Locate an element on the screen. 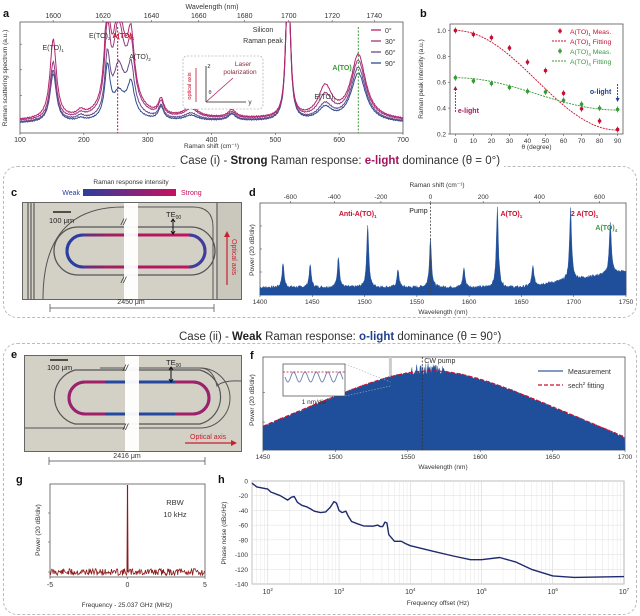 The height and width of the screenshot is (616, 640). y-axis-label: Raman peak intensity (a.u.) is located at coordinates (421, 78).